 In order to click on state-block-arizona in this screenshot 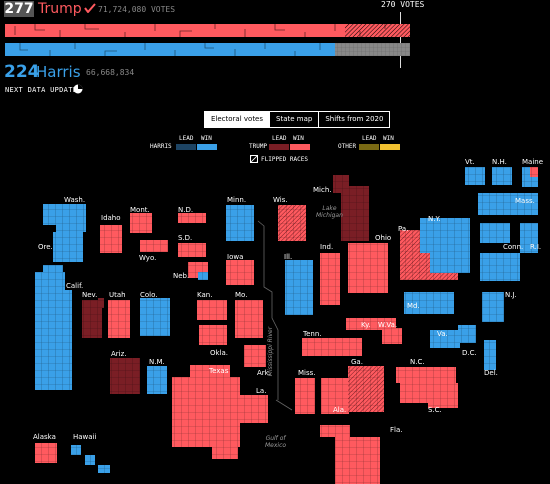, I will do `click(125, 376)`.